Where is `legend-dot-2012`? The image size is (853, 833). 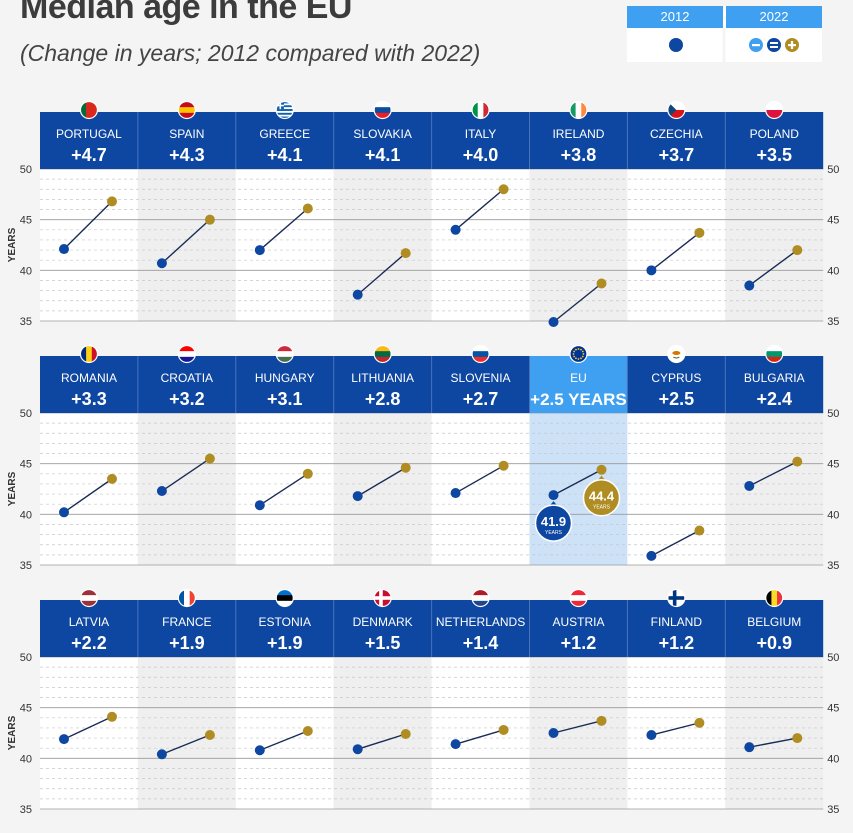 legend-dot-2012 is located at coordinates (676, 45).